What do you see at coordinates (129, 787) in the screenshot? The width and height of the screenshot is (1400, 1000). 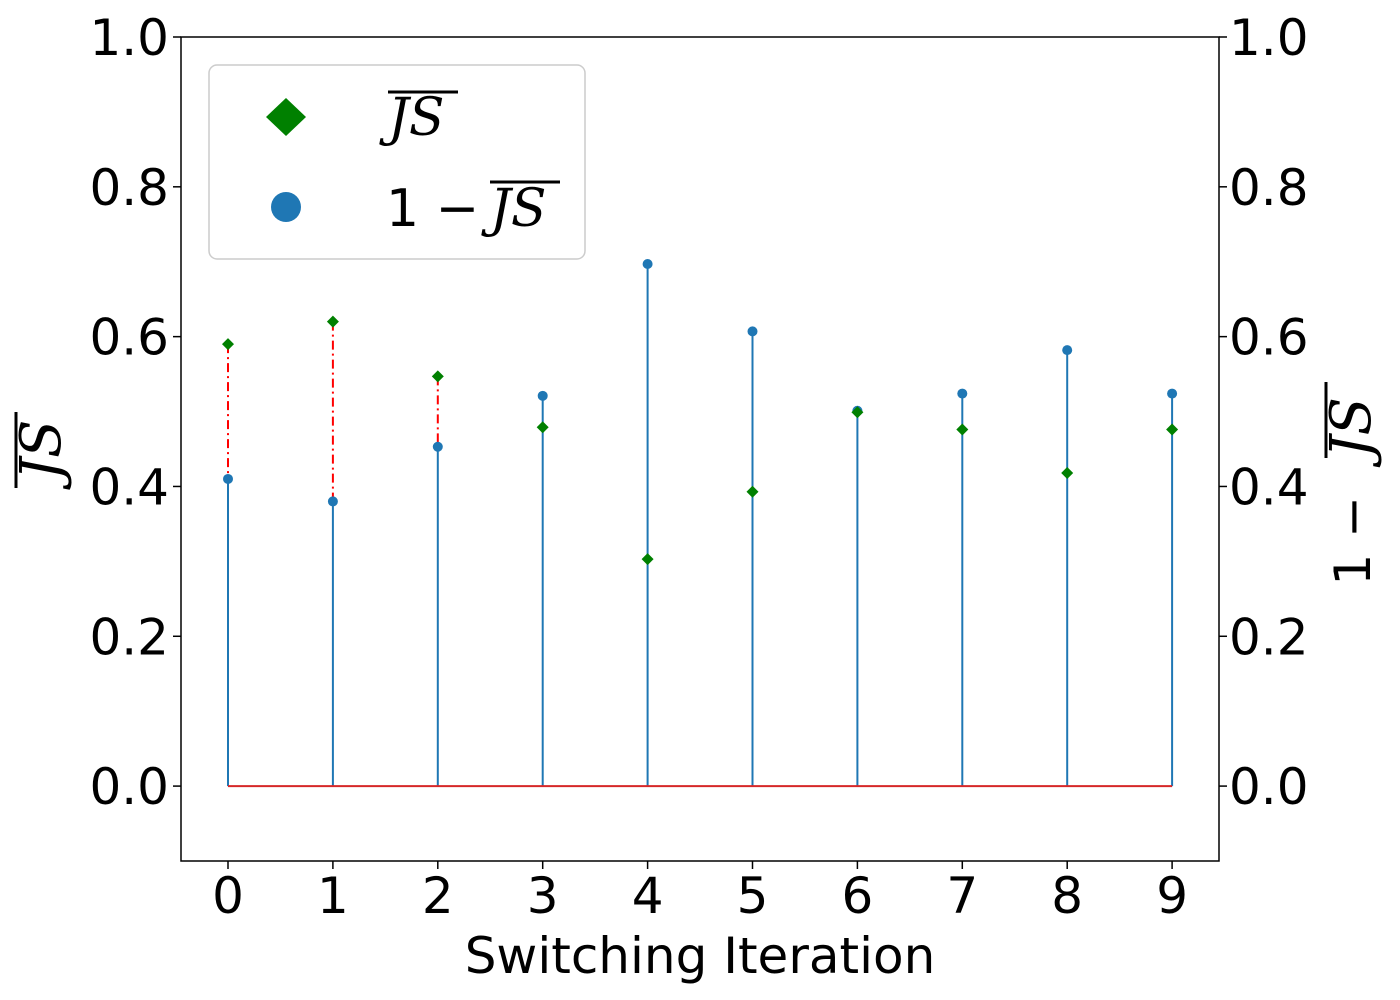 I see `y-tick-label-left: 0.0` at bounding box center [129, 787].